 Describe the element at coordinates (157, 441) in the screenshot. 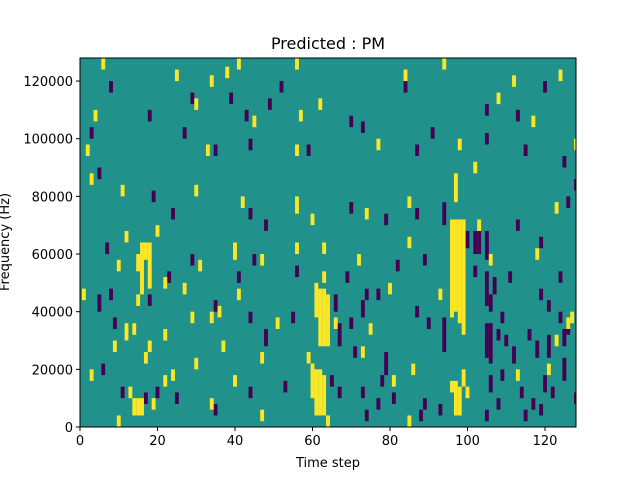

I see `x-tick-label: 20` at that location.